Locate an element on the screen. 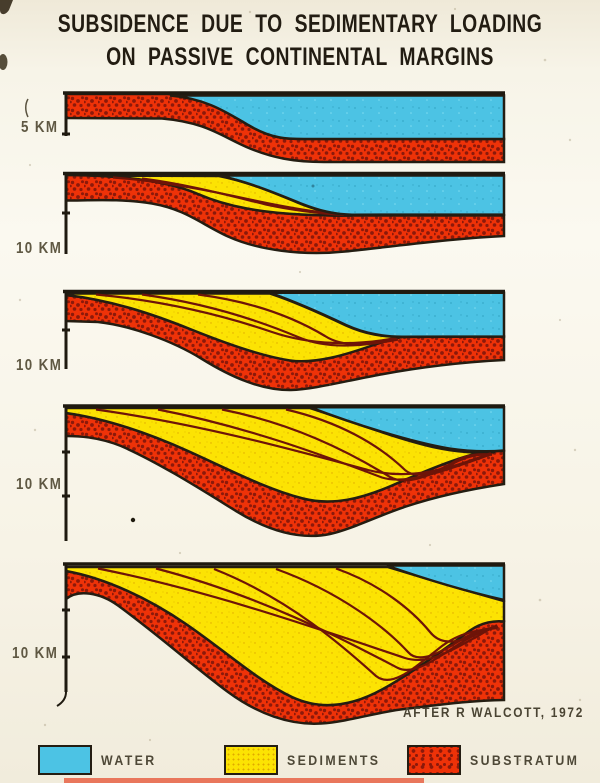 The image size is (600, 783). legend-label-water: WATER is located at coordinates (129, 760).